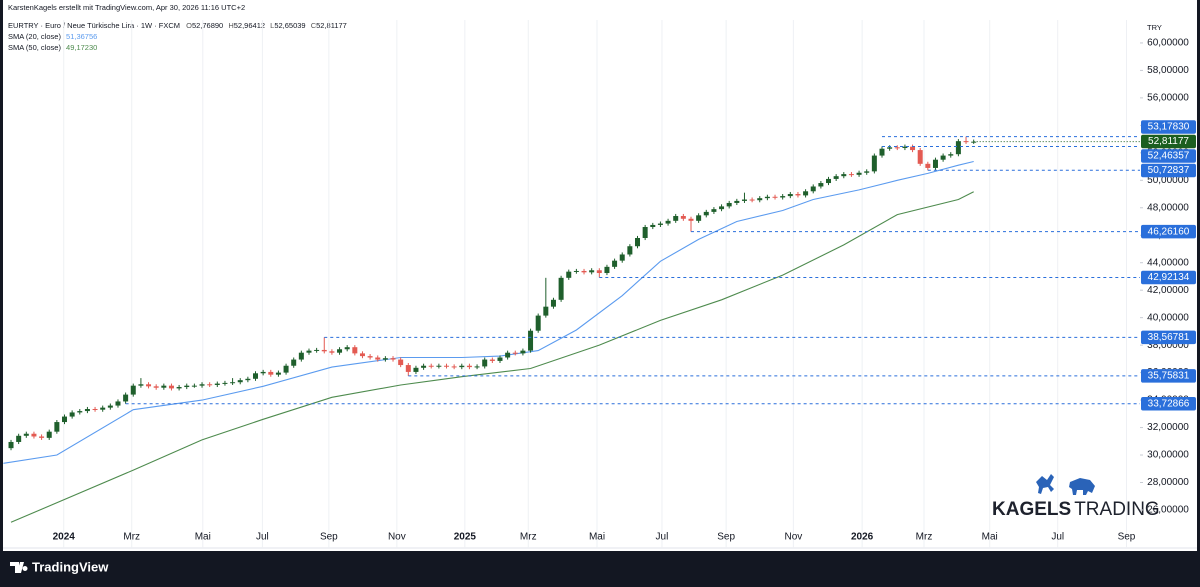  Describe the element at coordinates (597, 537) in the screenshot. I see `x-tick-label: Mai` at that location.